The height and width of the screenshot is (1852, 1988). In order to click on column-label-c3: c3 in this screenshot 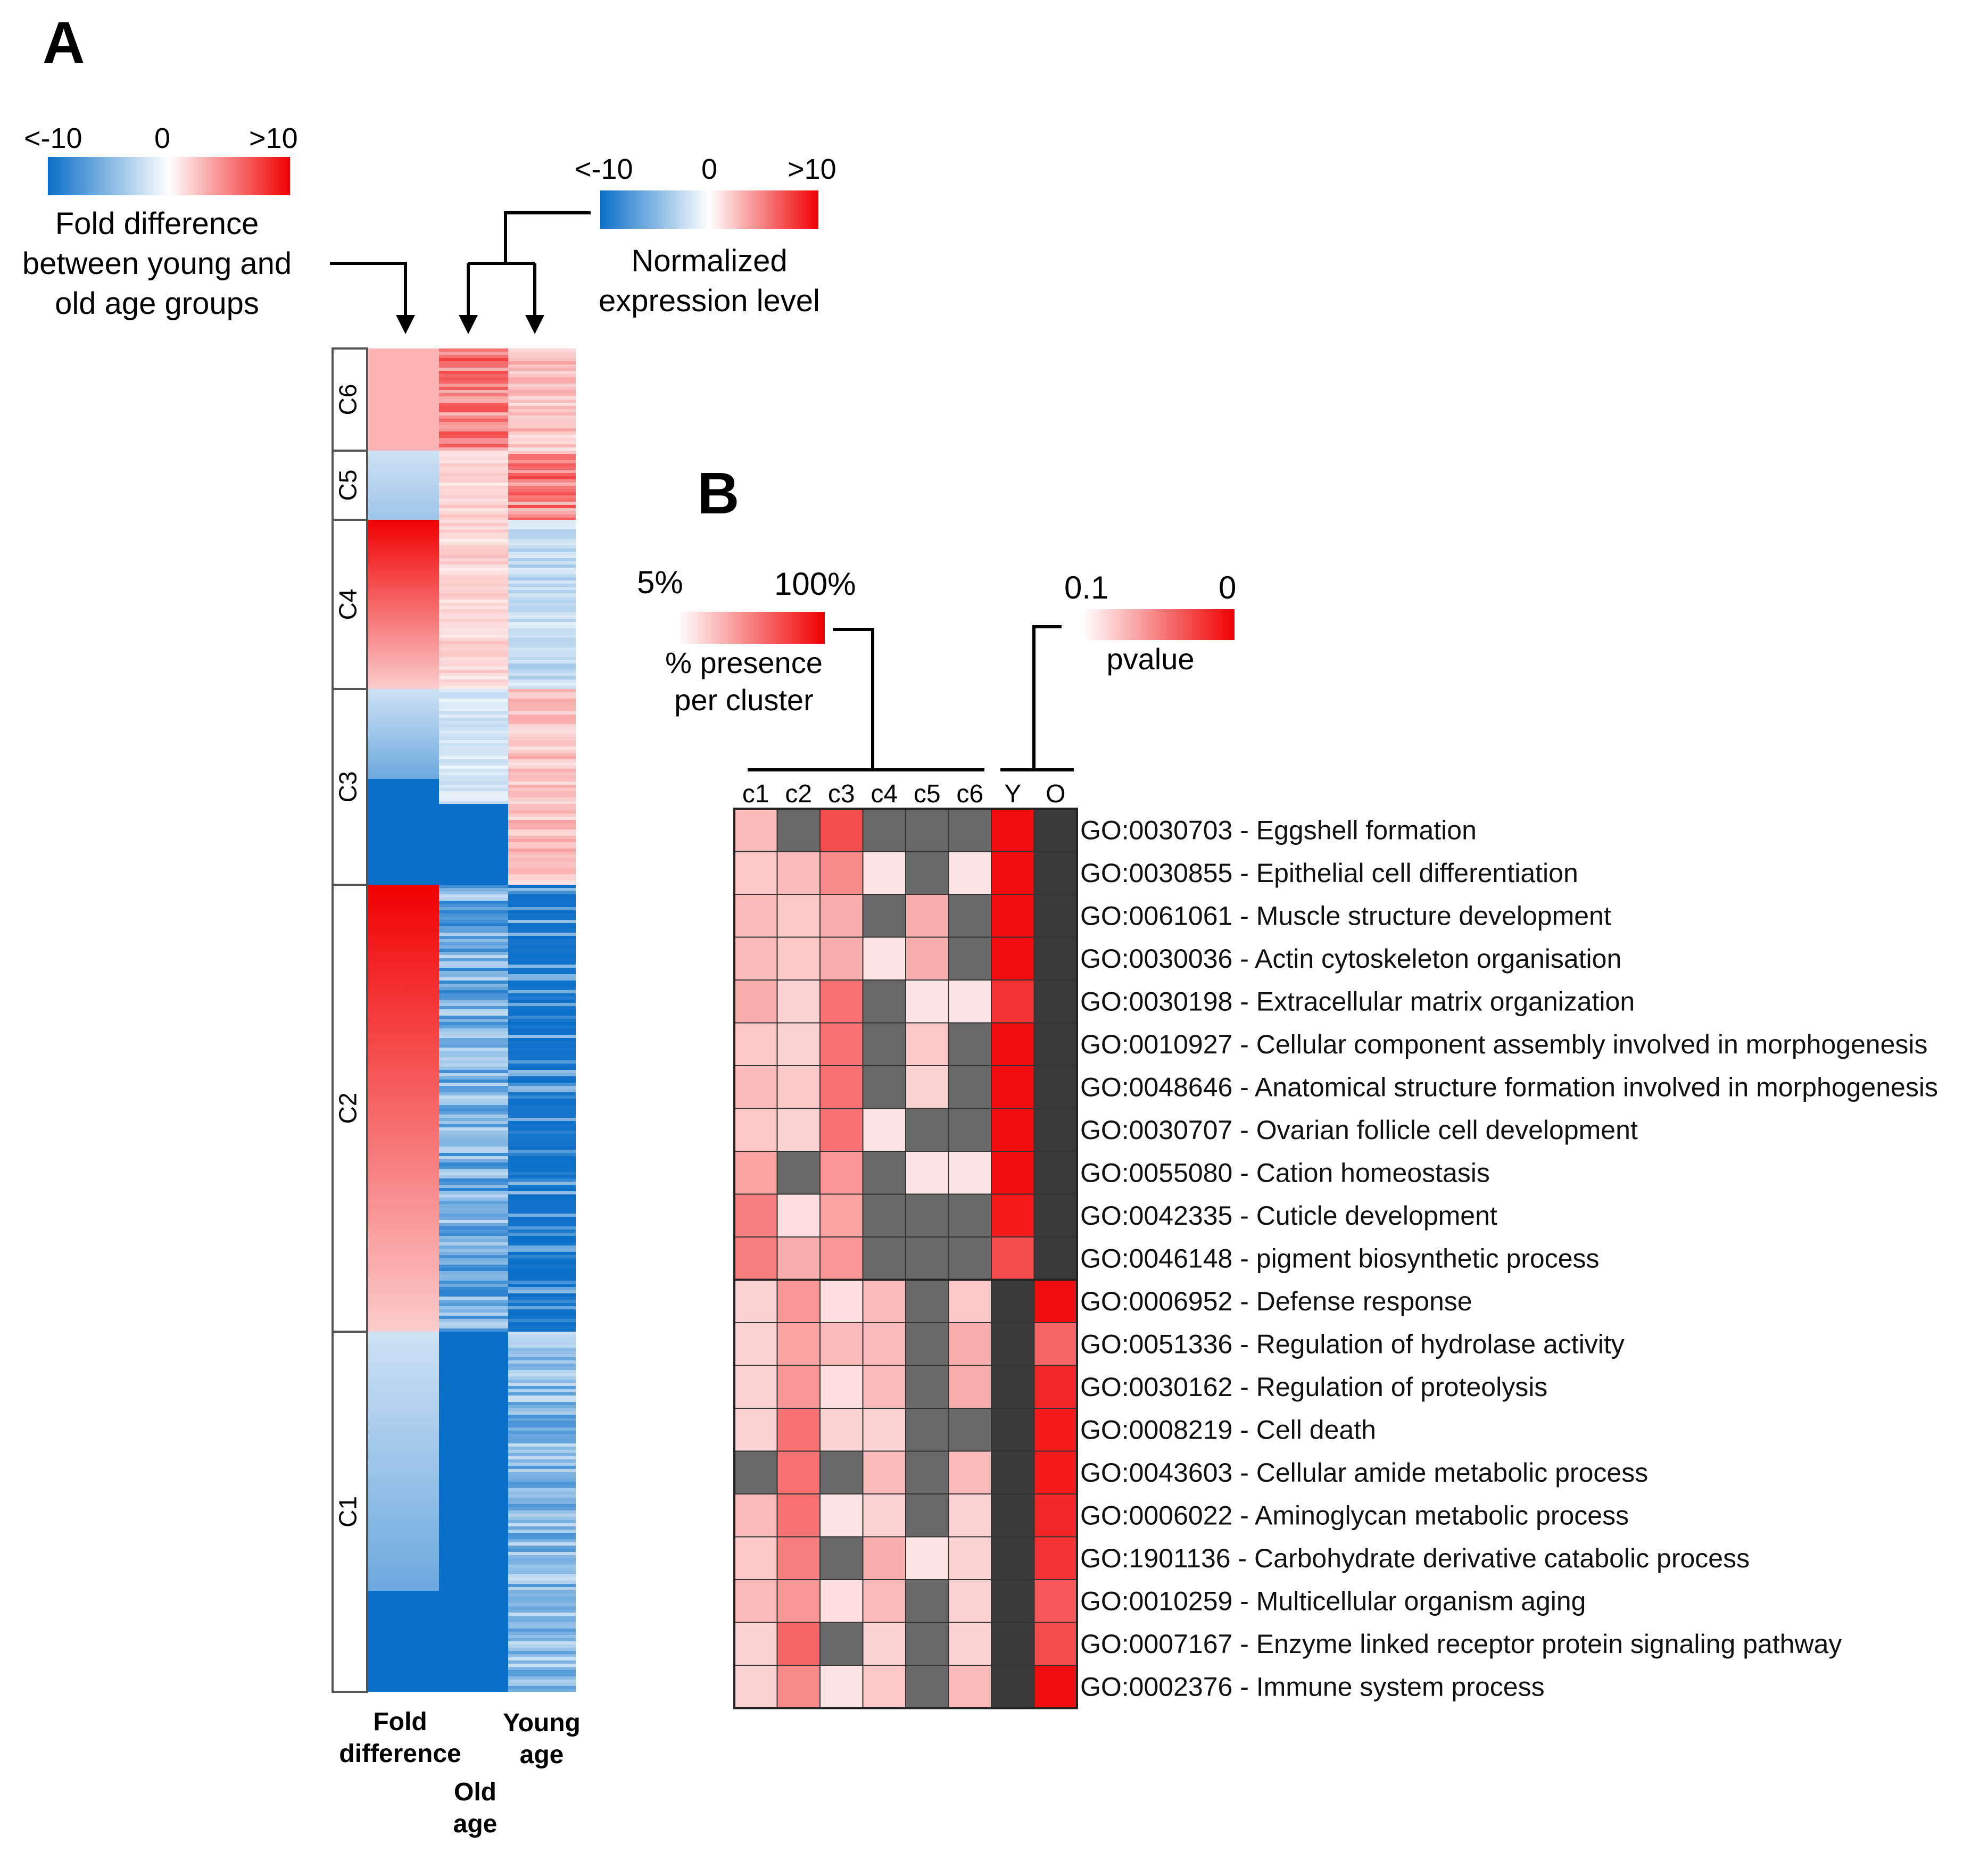, I will do `click(842, 794)`.